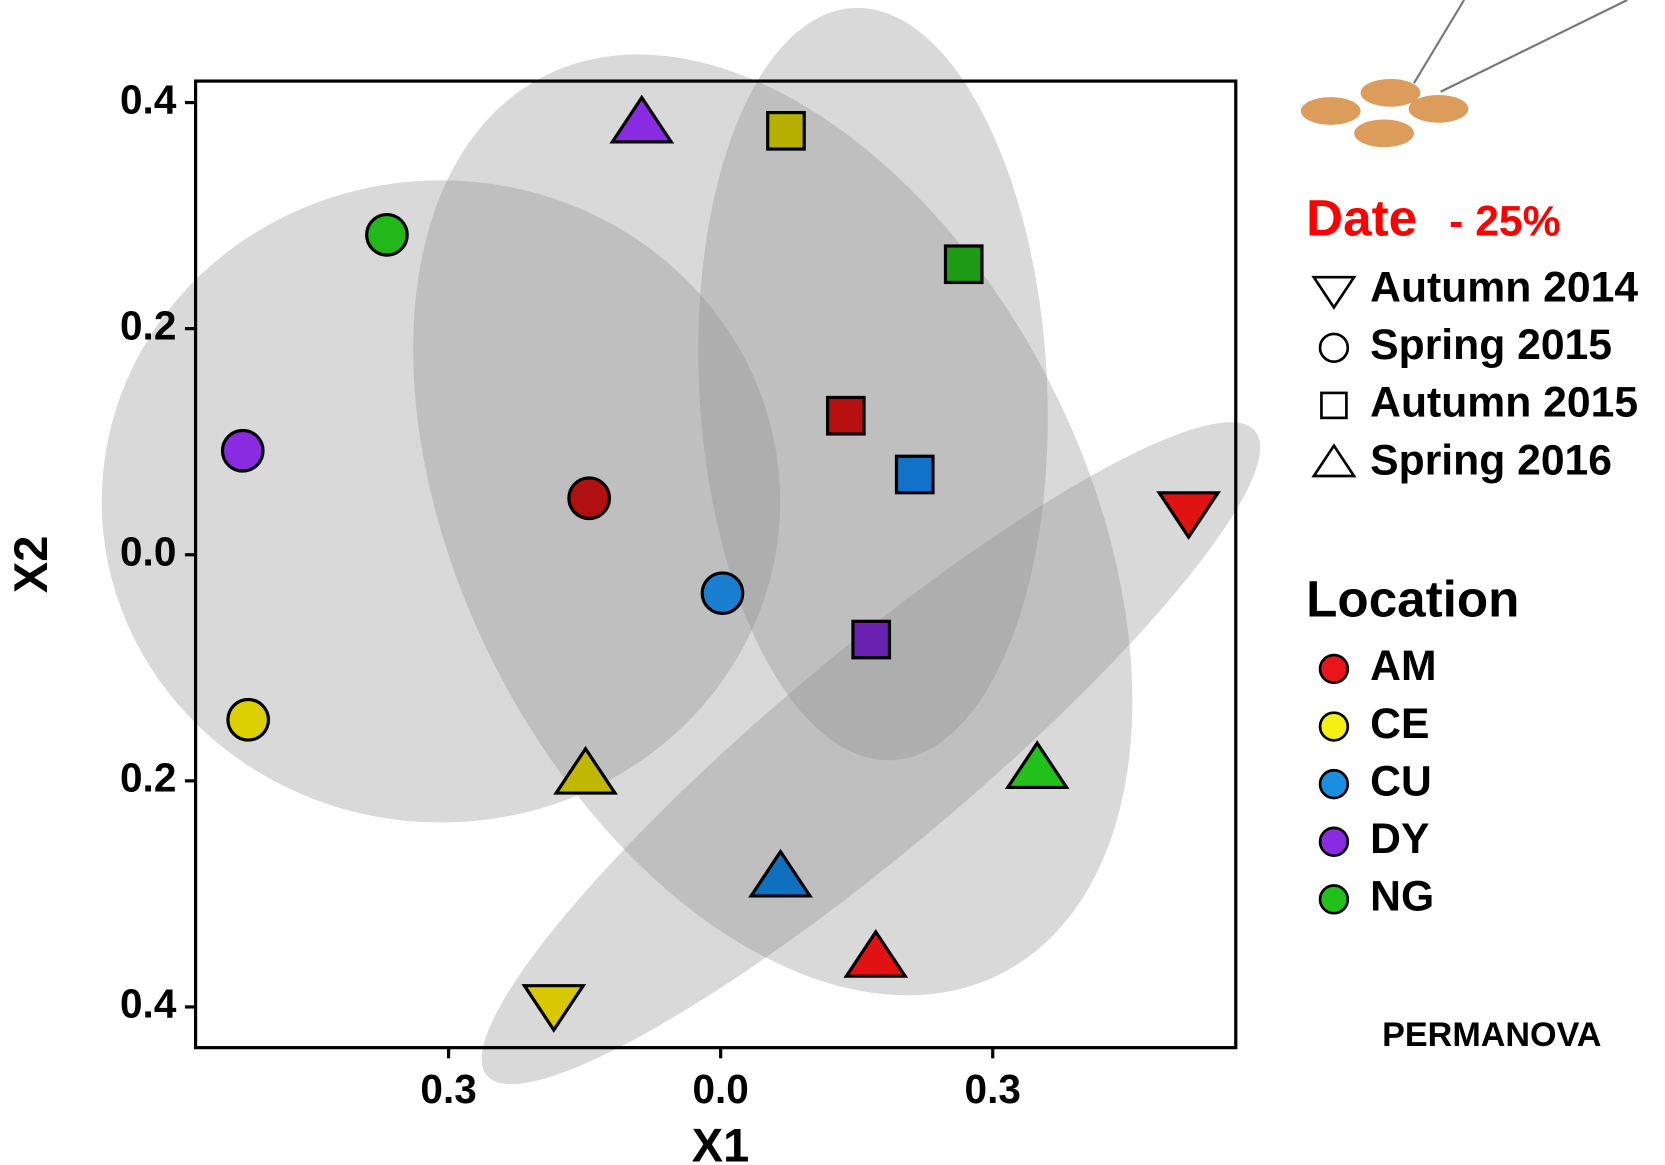 The height and width of the screenshot is (1165, 1665). I want to click on y-axis-label: X2, so click(31, 564).